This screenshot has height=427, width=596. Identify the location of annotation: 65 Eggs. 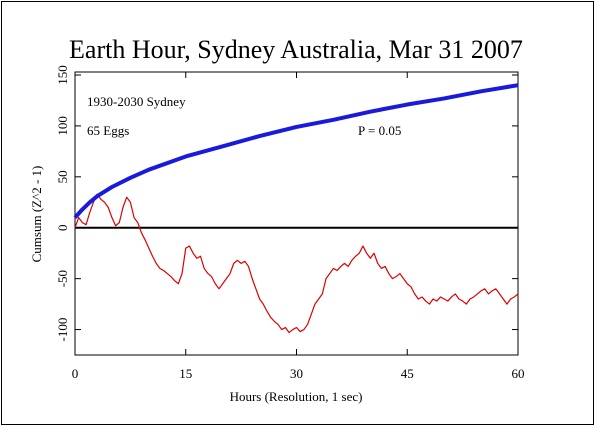
(108, 130).